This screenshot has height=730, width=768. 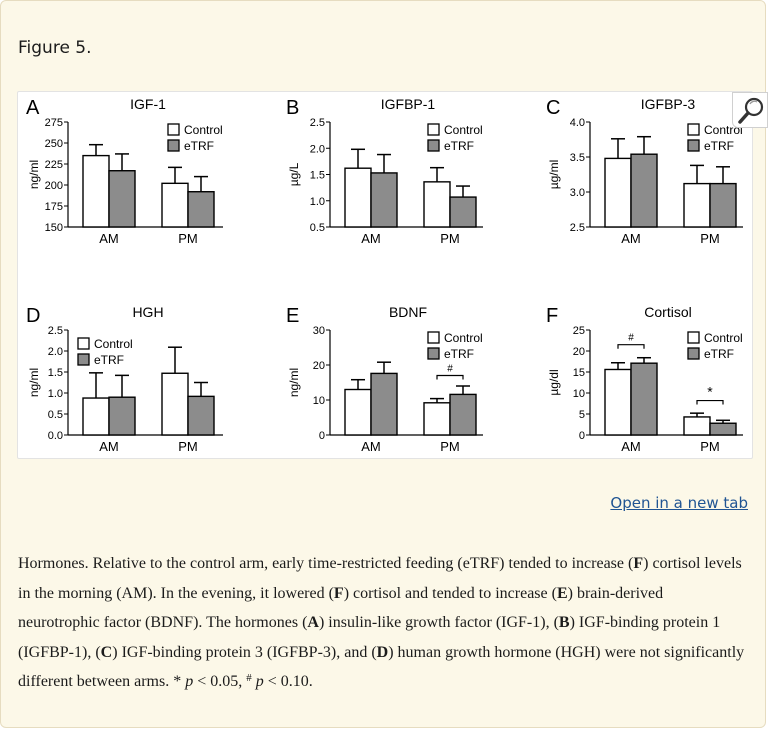 I want to click on significance-marker: #, so click(x=450, y=369).